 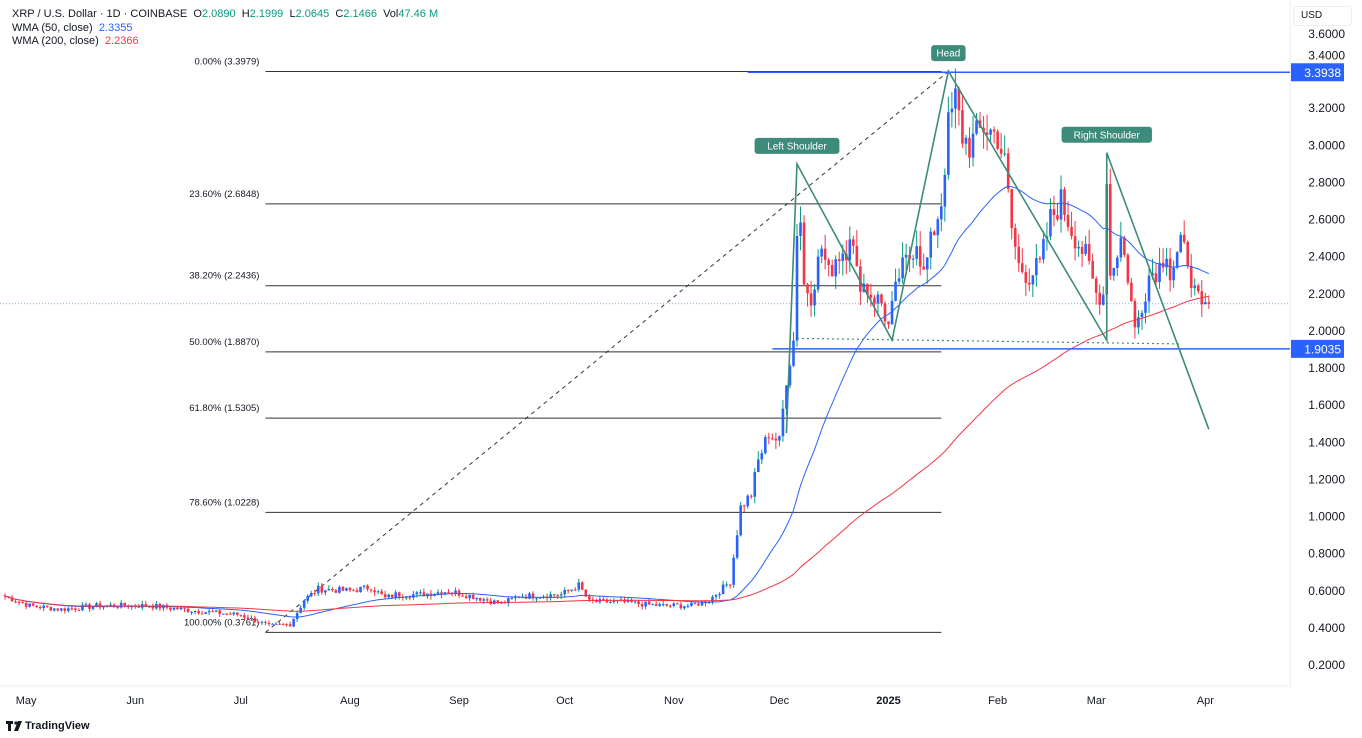 I want to click on price-tick-label: 3.2000, so click(x=1326, y=108).